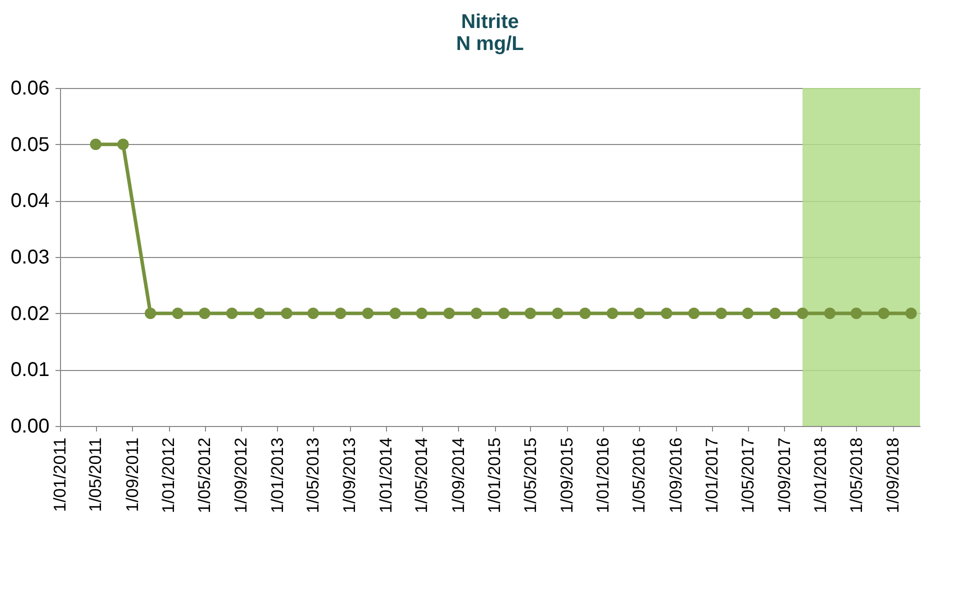 Image resolution: width=973 pixels, height=608 pixels. Describe the element at coordinates (639, 476) in the screenshot. I see `x-tick-label: 1/05/2016` at that location.